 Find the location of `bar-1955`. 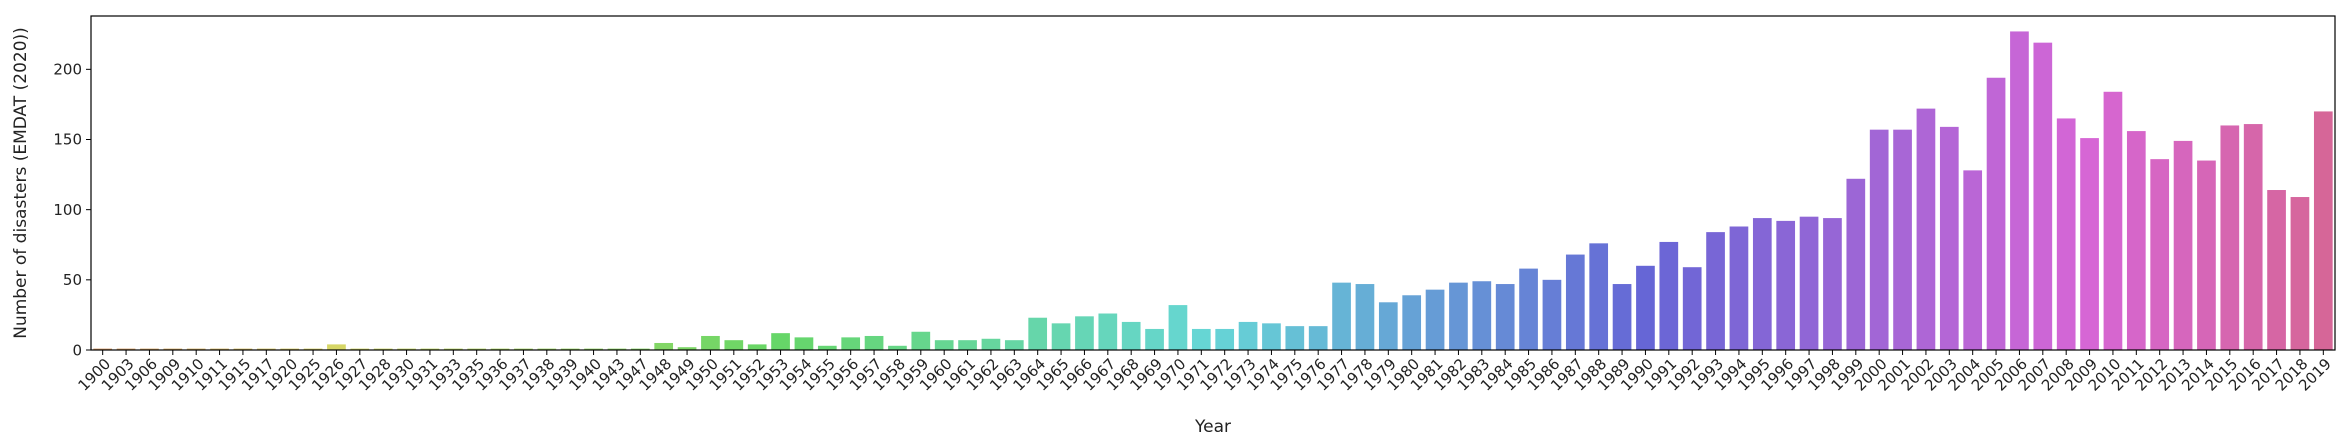

bar-1955 is located at coordinates (827, 347).